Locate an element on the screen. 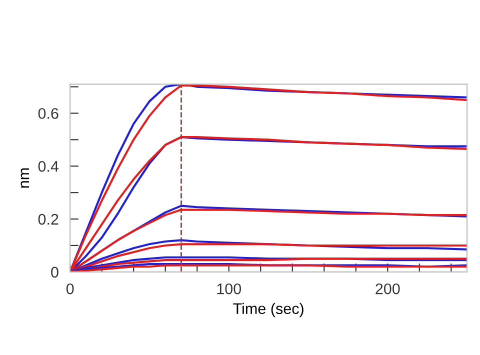  y-tick-label: 0.4 is located at coordinates (48, 166).